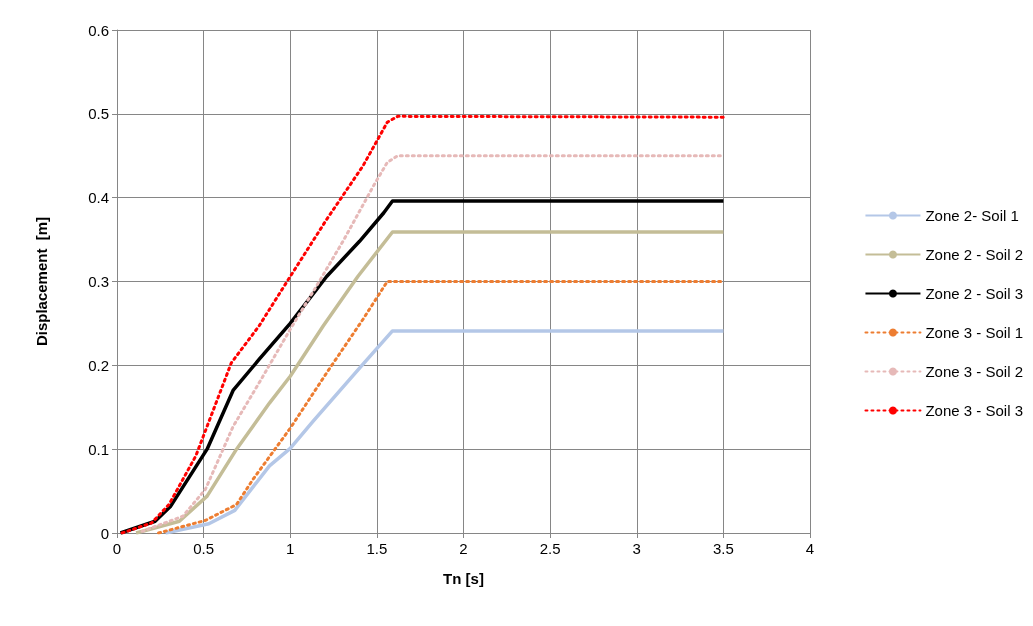 The width and height of the screenshot is (1033, 626). Describe the element at coordinates (98, 281) in the screenshot. I see `y-tick-label: 0.3` at that location.